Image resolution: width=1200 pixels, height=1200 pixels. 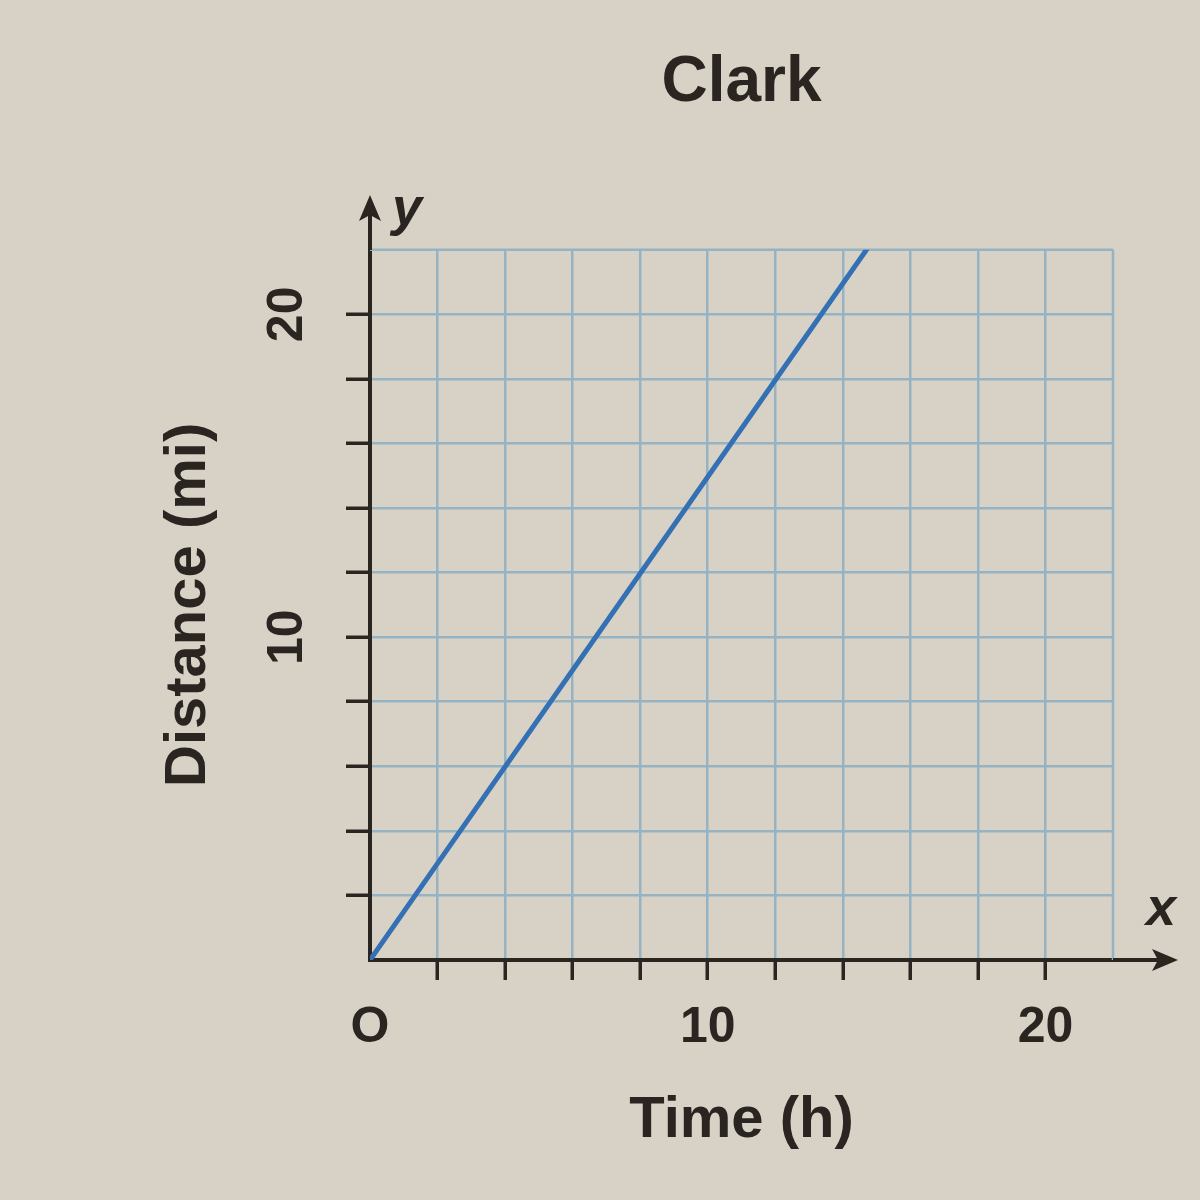 What do you see at coordinates (1160, 905) in the screenshot?
I see `text: x` at bounding box center [1160, 905].